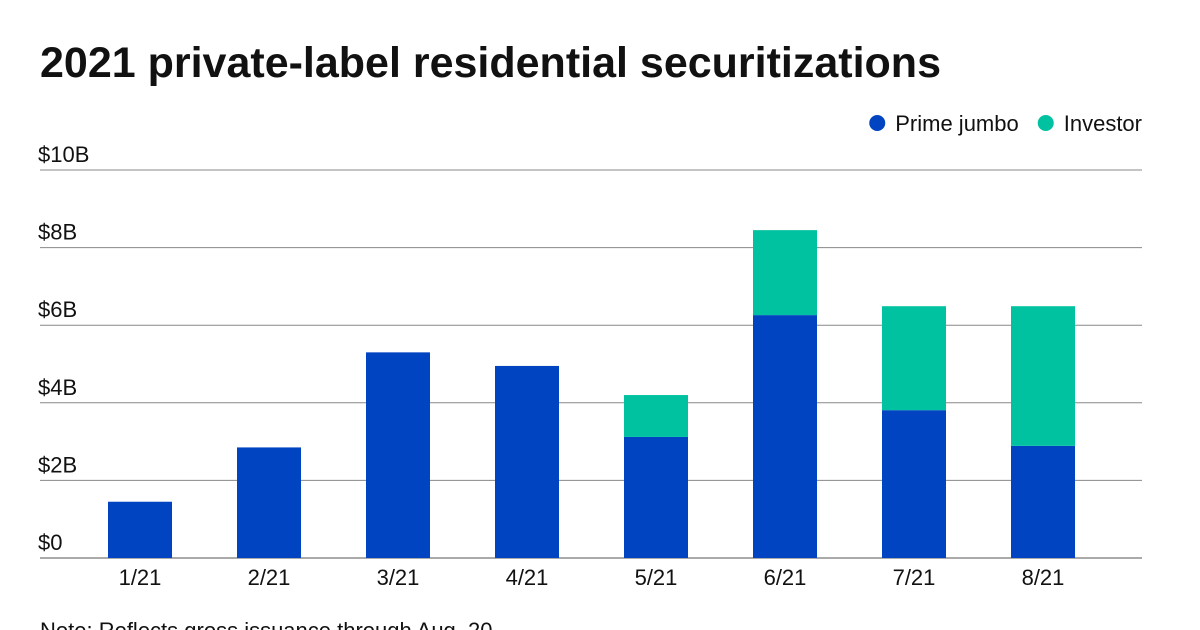 The image size is (1200, 630). I want to click on x-tick-label: 4/21, so click(527, 577).